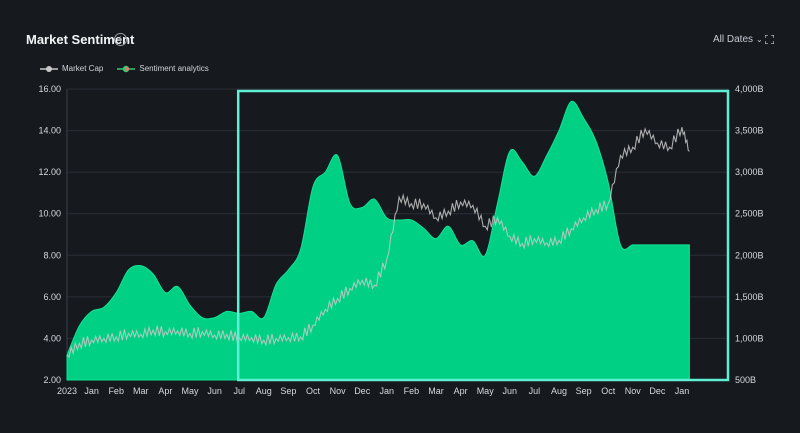 Image resolution: width=800 pixels, height=433 pixels. I want to click on y-right-tick-label: 2,000B, so click(749, 255).